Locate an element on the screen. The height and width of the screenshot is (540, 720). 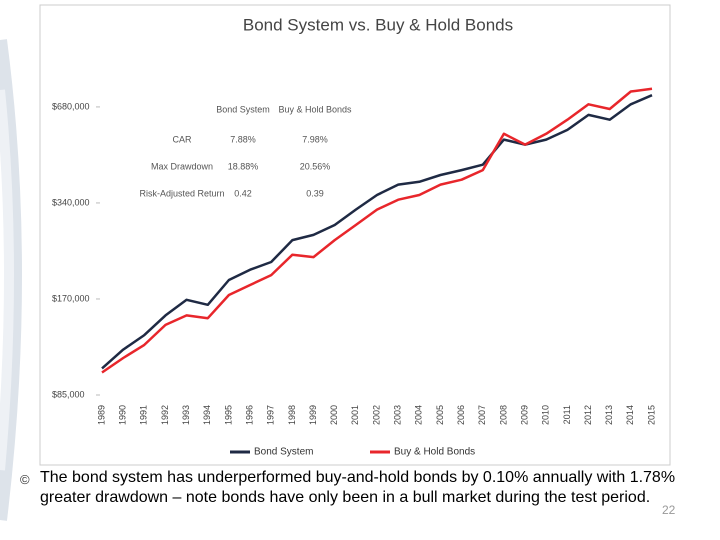
table-header: Buy & Hold Bonds is located at coordinates (315, 109).